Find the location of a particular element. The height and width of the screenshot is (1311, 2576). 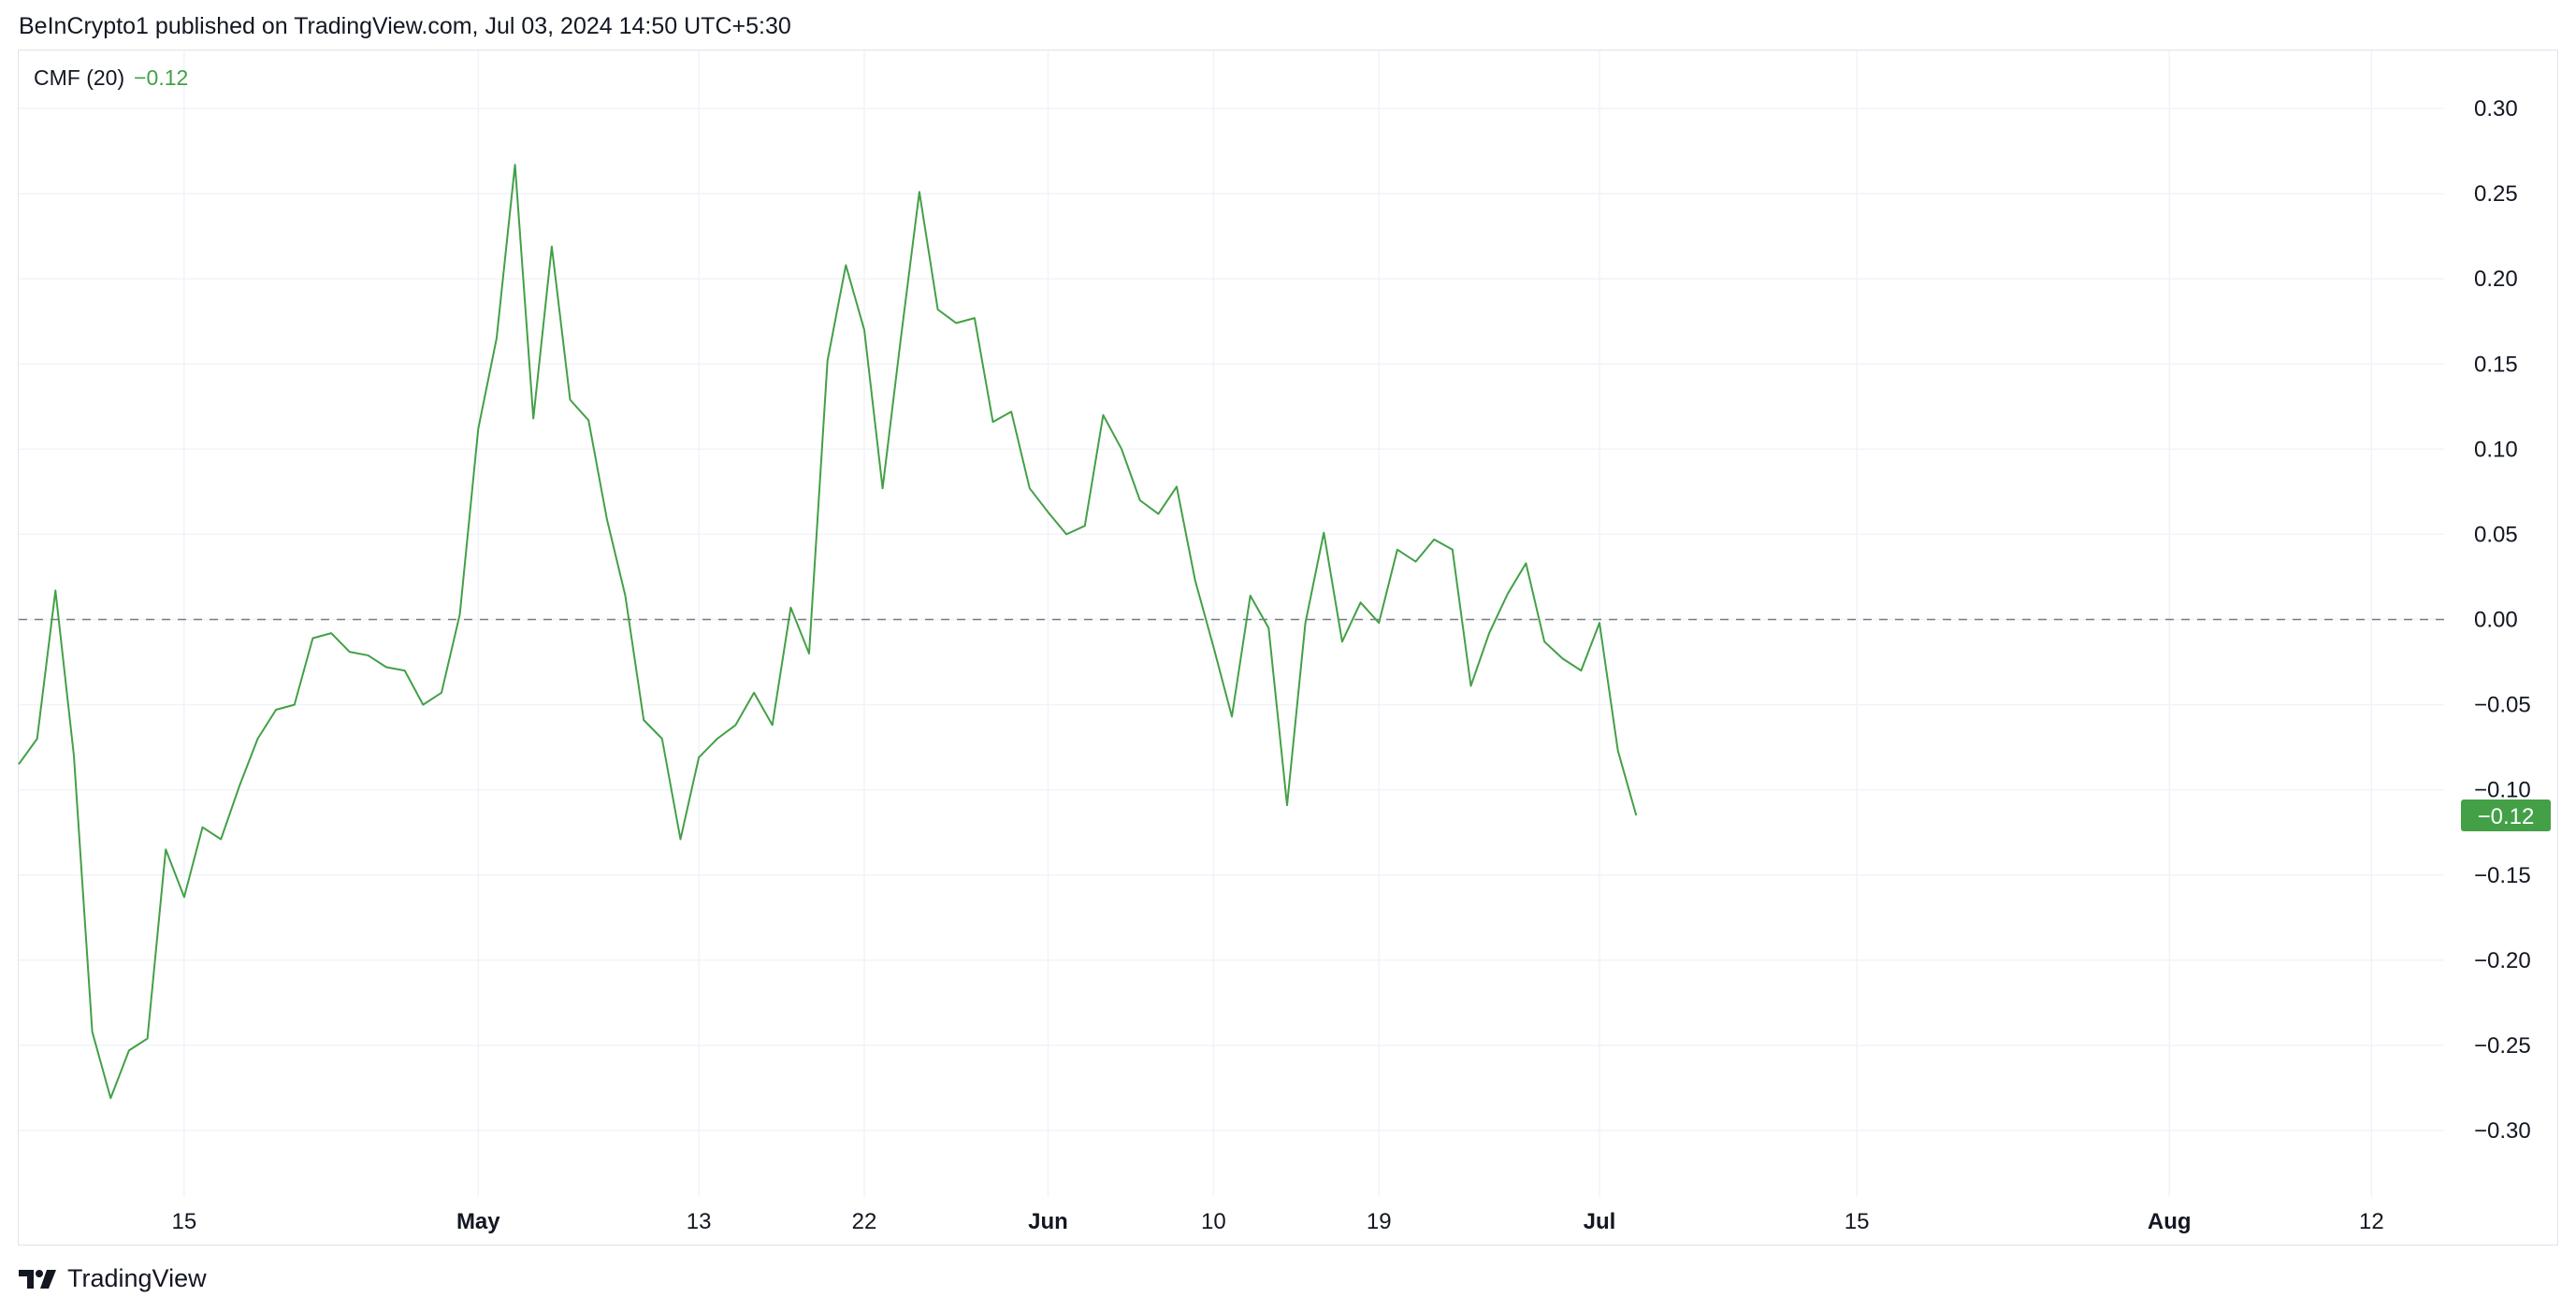

indicator-legend: CMF (20) −0.12 is located at coordinates (111, 78).